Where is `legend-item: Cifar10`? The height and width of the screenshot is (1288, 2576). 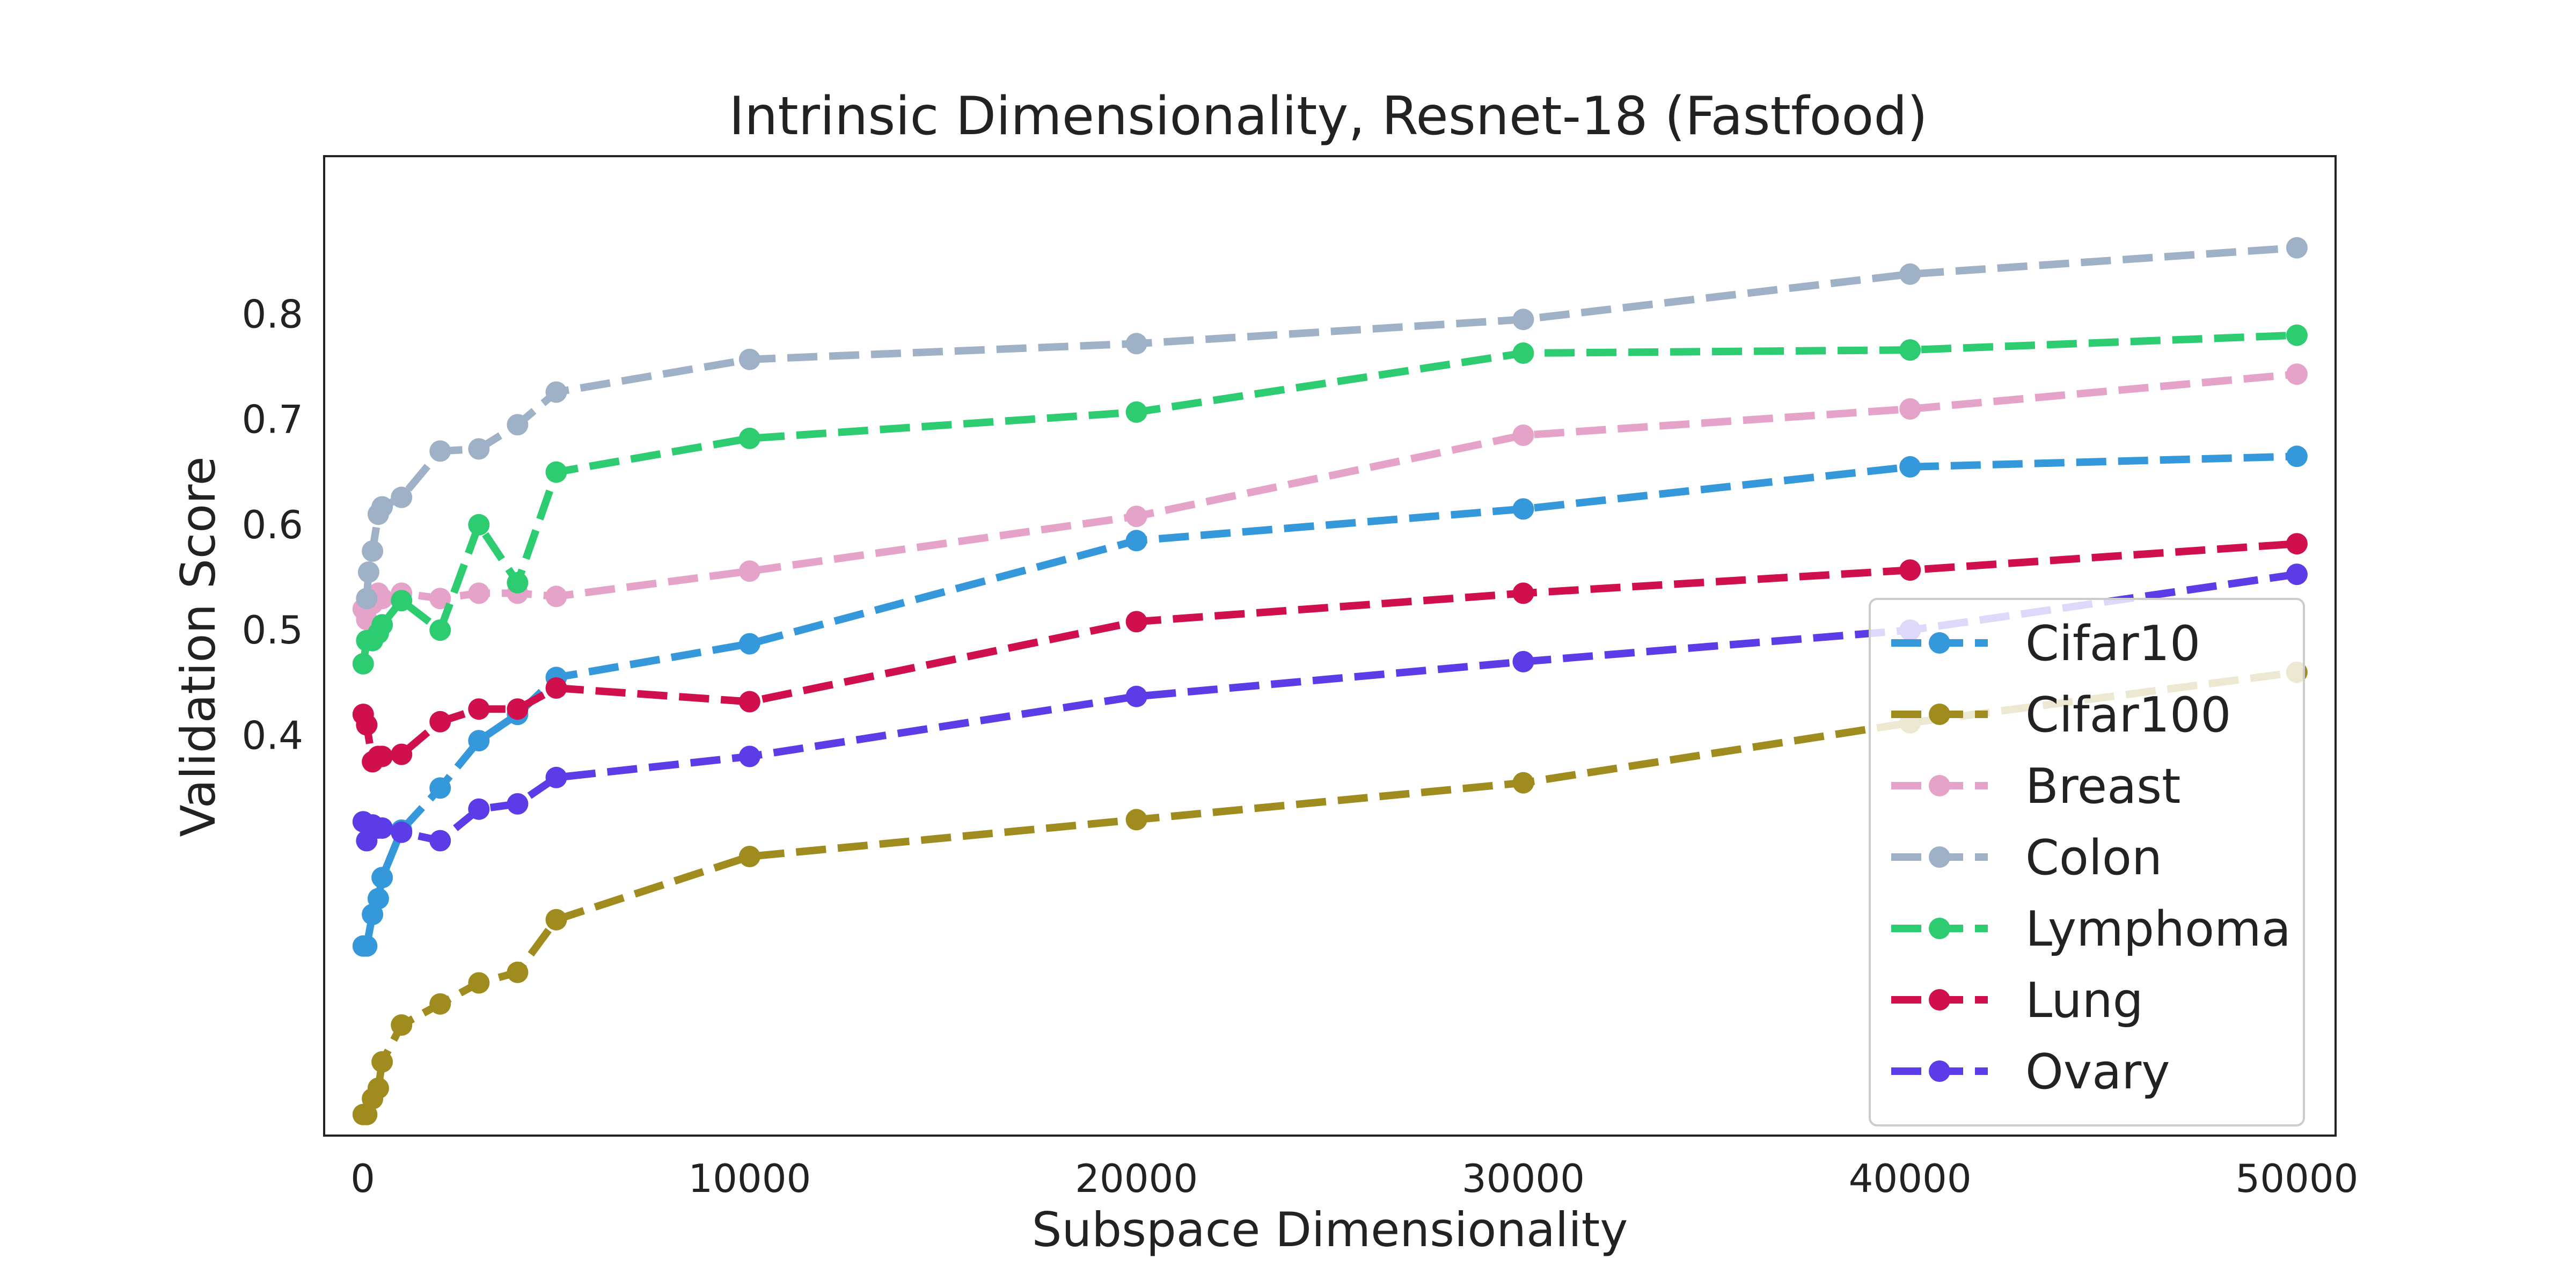
legend-item: Cifar10 is located at coordinates (2045, 644).